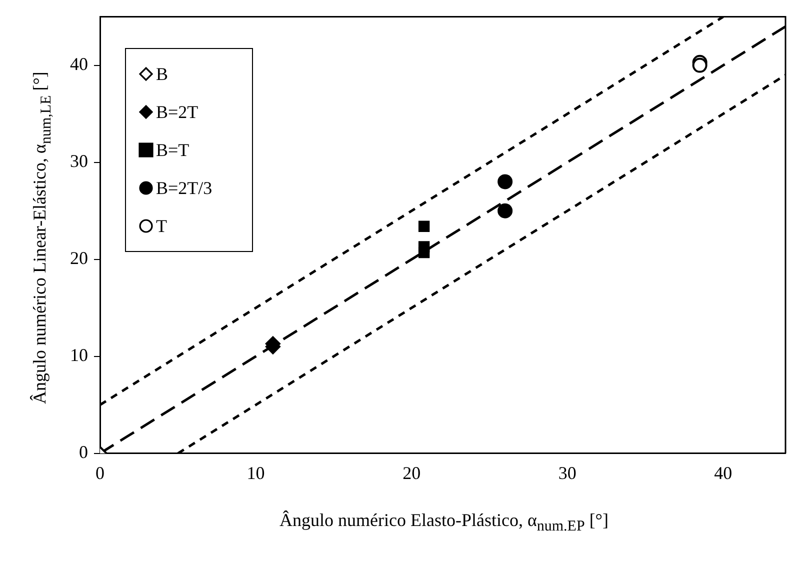  Describe the element at coordinates (255, 472) in the screenshot. I see `x-tick-label: 10` at that location.